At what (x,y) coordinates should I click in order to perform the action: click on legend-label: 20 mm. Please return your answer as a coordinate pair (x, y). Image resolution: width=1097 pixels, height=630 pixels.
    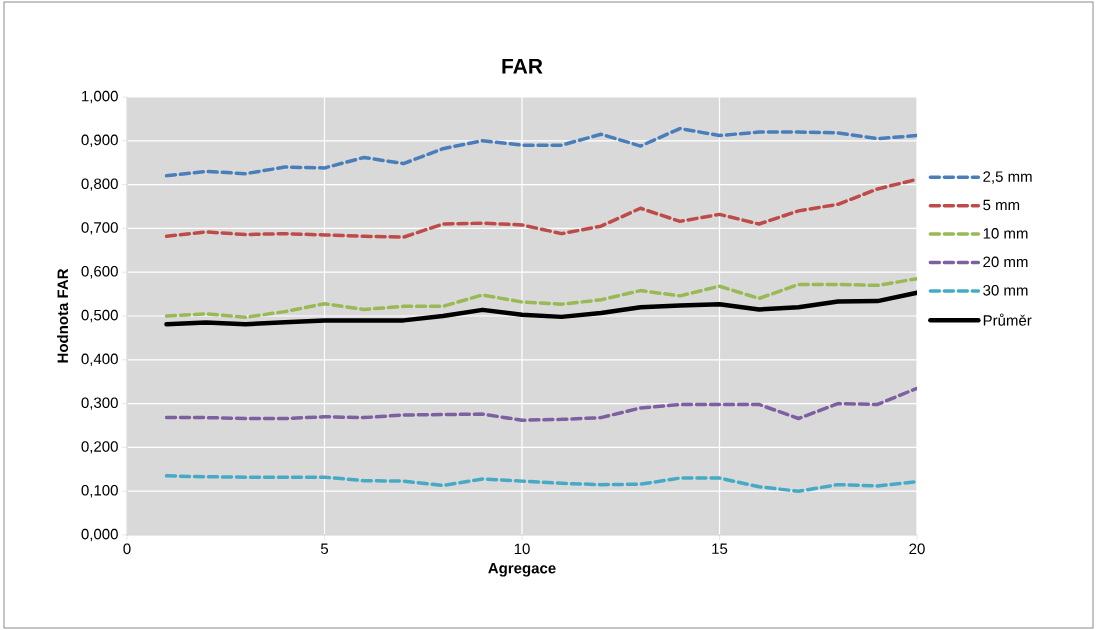
    Looking at the image, I should click on (1005, 262).